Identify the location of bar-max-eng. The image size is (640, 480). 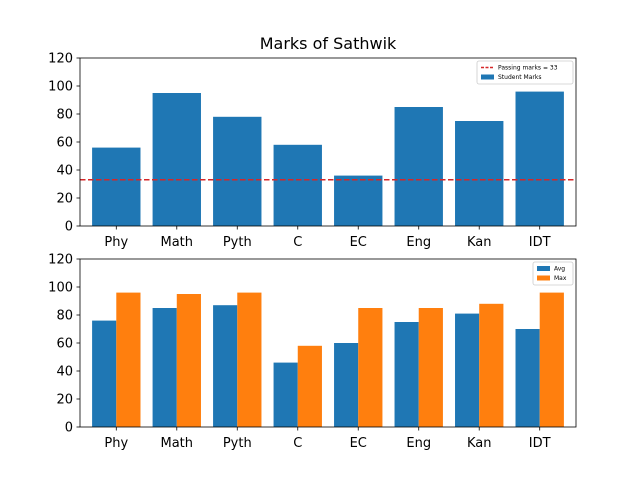
(430, 367).